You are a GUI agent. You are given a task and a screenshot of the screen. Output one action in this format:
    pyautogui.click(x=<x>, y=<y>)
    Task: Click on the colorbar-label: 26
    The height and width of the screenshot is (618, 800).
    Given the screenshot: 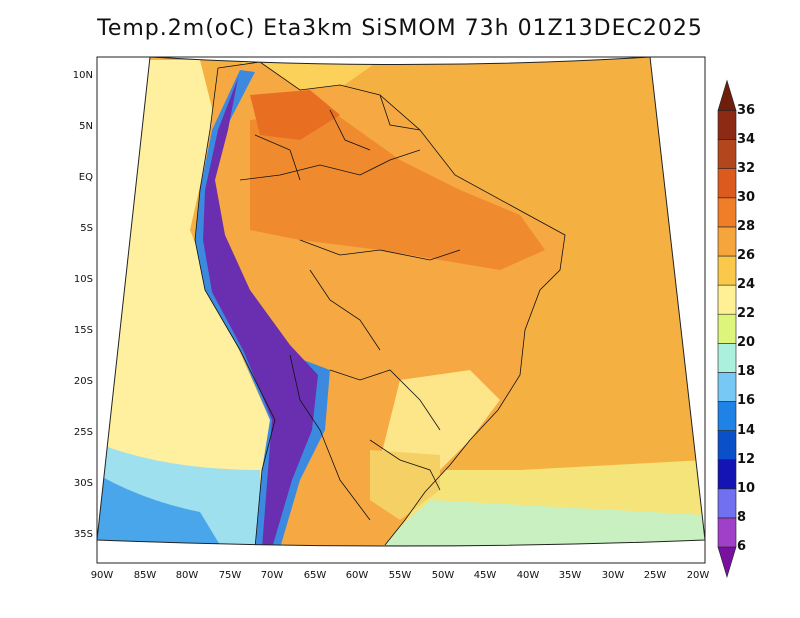 What is the action you would take?
    pyautogui.click(x=746, y=255)
    